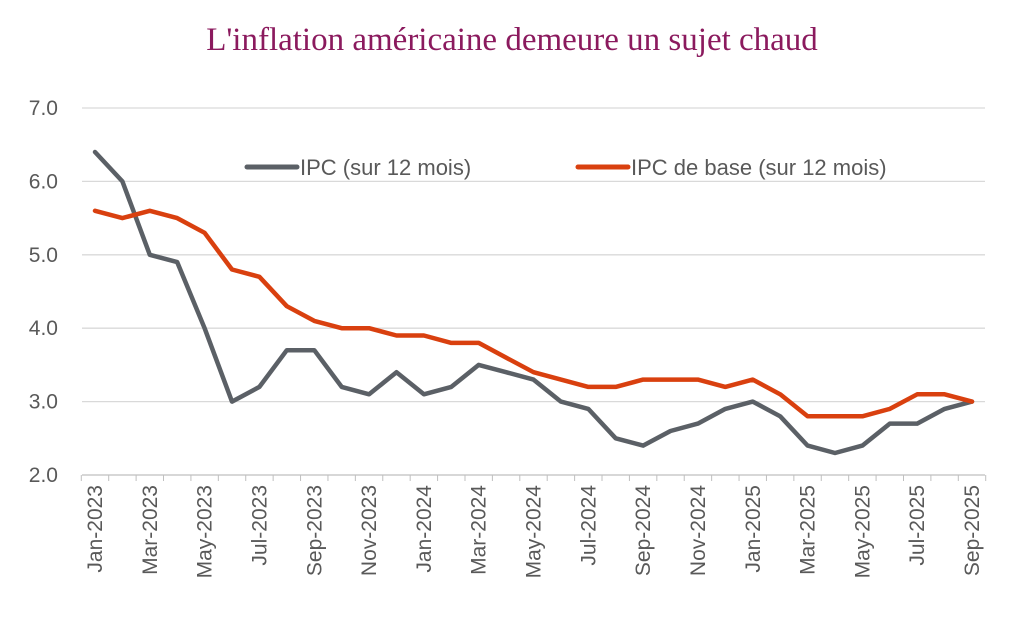  What do you see at coordinates (862, 531) in the screenshot?
I see `x-tick-label: May-2025` at bounding box center [862, 531].